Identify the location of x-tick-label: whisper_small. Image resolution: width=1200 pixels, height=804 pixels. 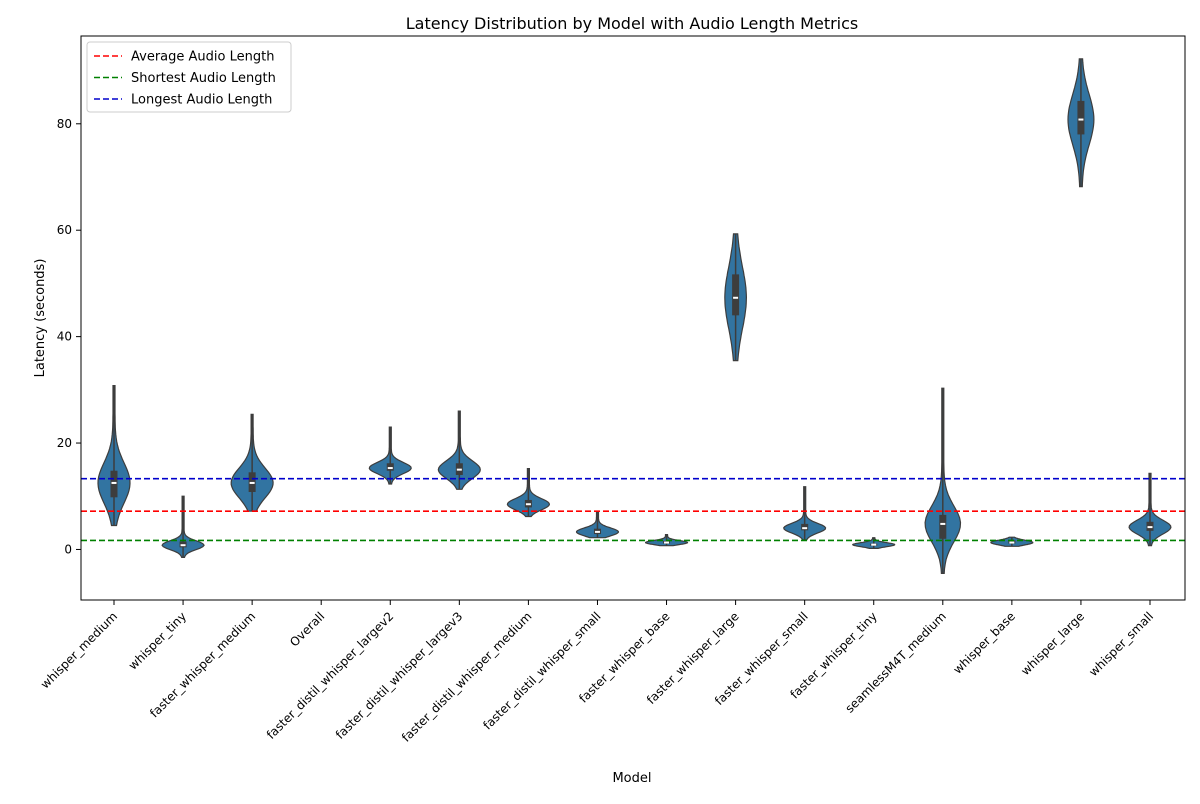
(1121, 644).